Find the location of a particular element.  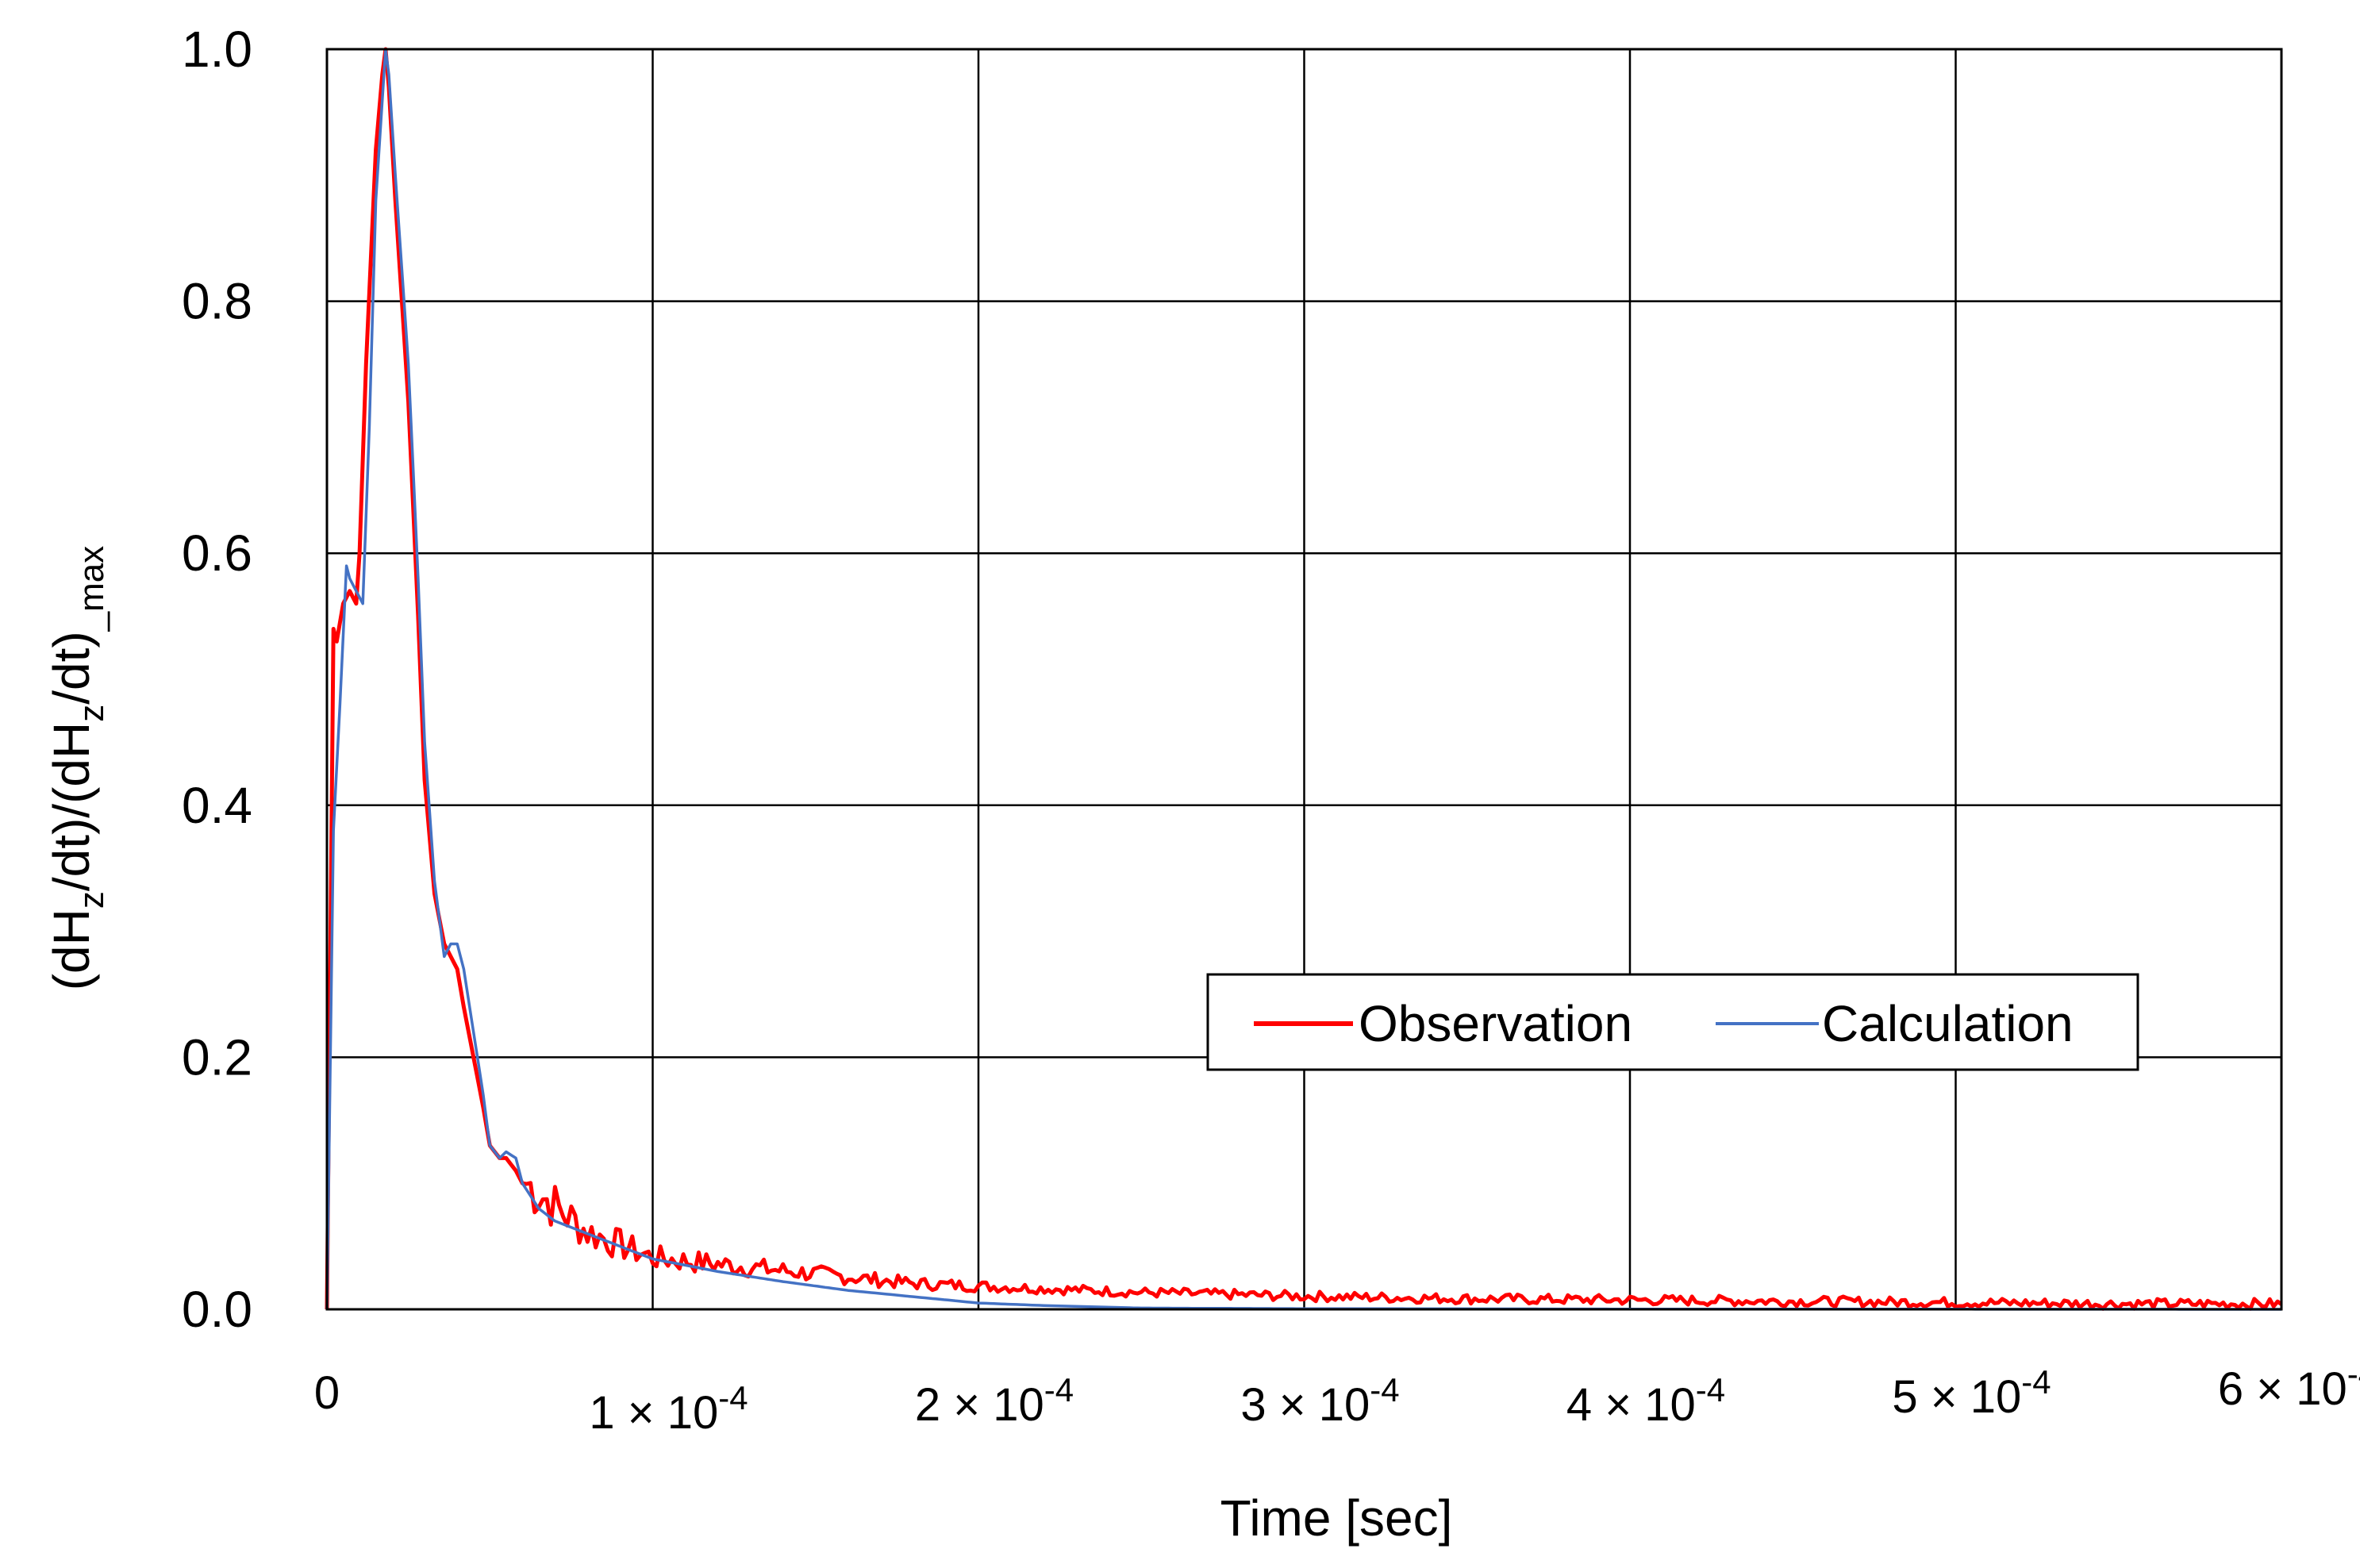

y-axis-label-sub1: z is located at coordinates (91, 900).